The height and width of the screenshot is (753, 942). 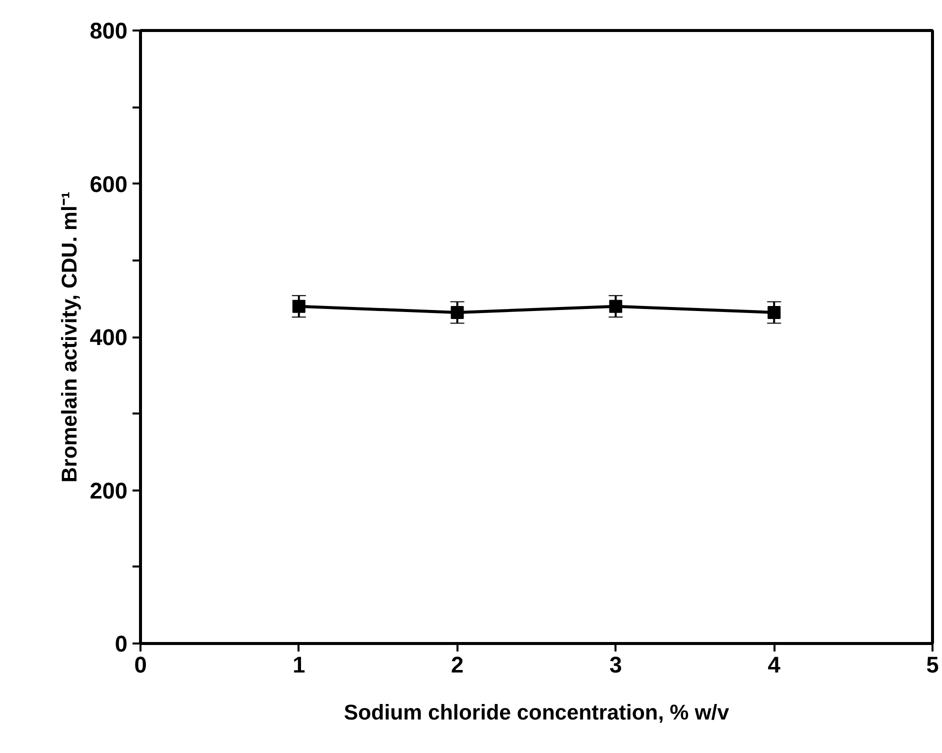 I want to click on x-tick-label: 0, so click(x=140, y=665).